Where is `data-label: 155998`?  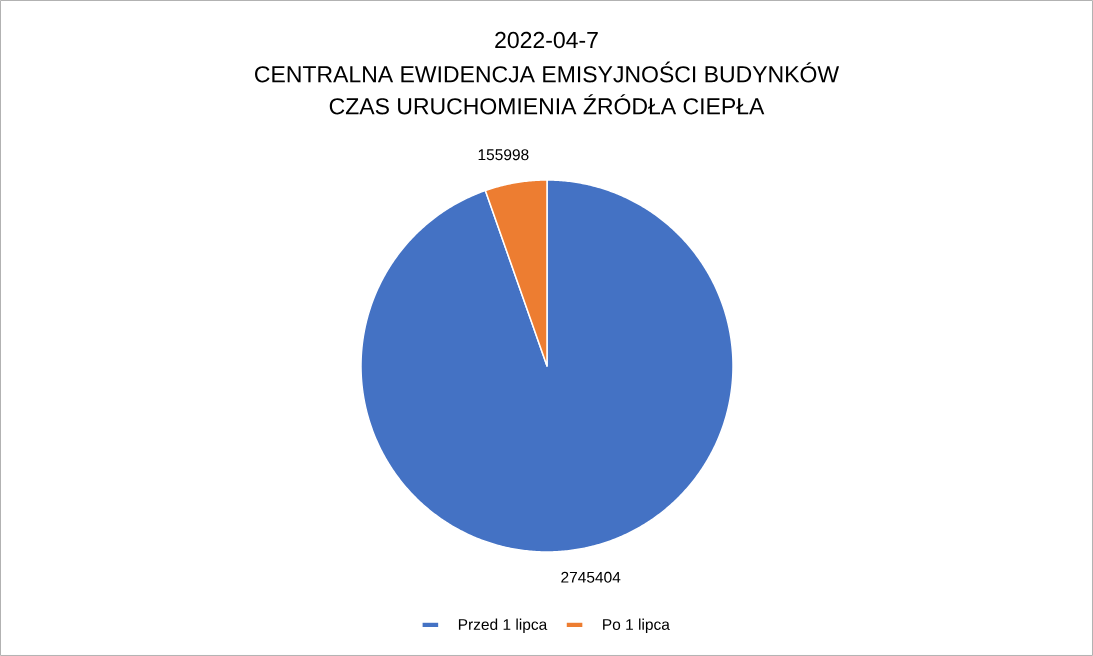 data-label: 155998 is located at coordinates (503, 155).